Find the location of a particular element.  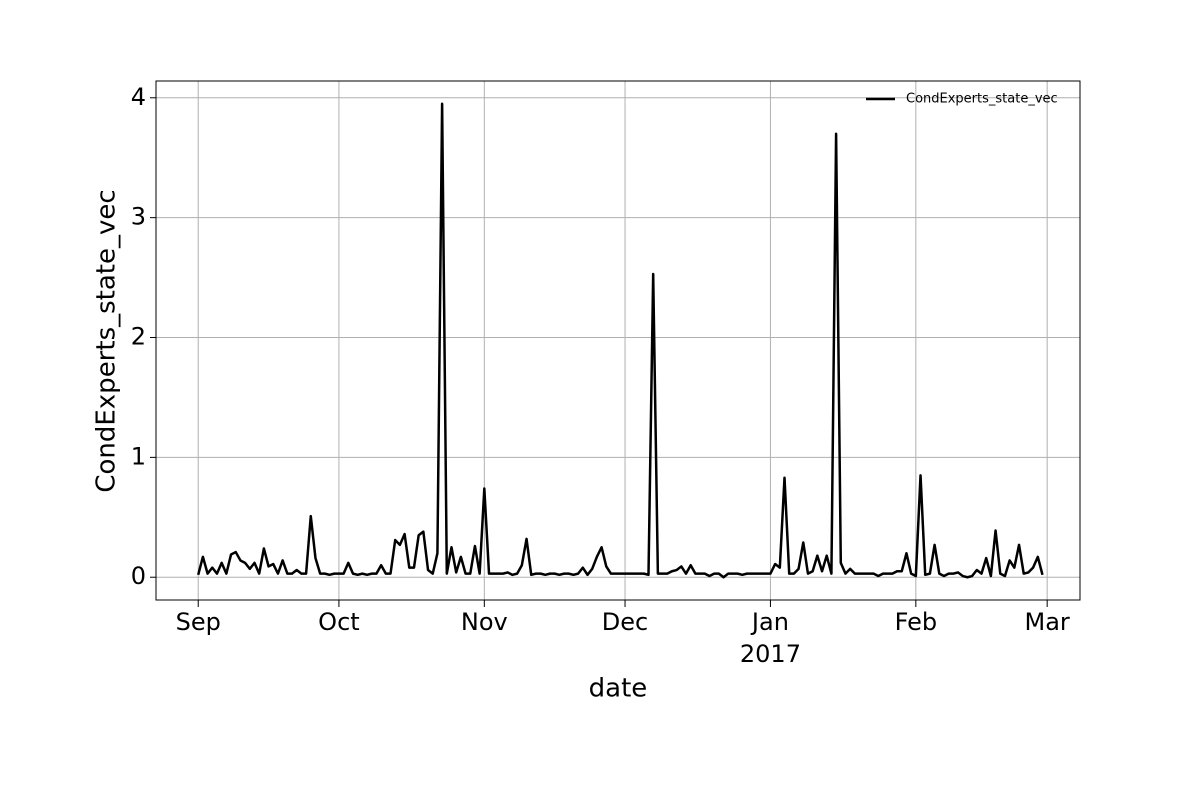

x-tick-label: Sep is located at coordinates (198, 622).